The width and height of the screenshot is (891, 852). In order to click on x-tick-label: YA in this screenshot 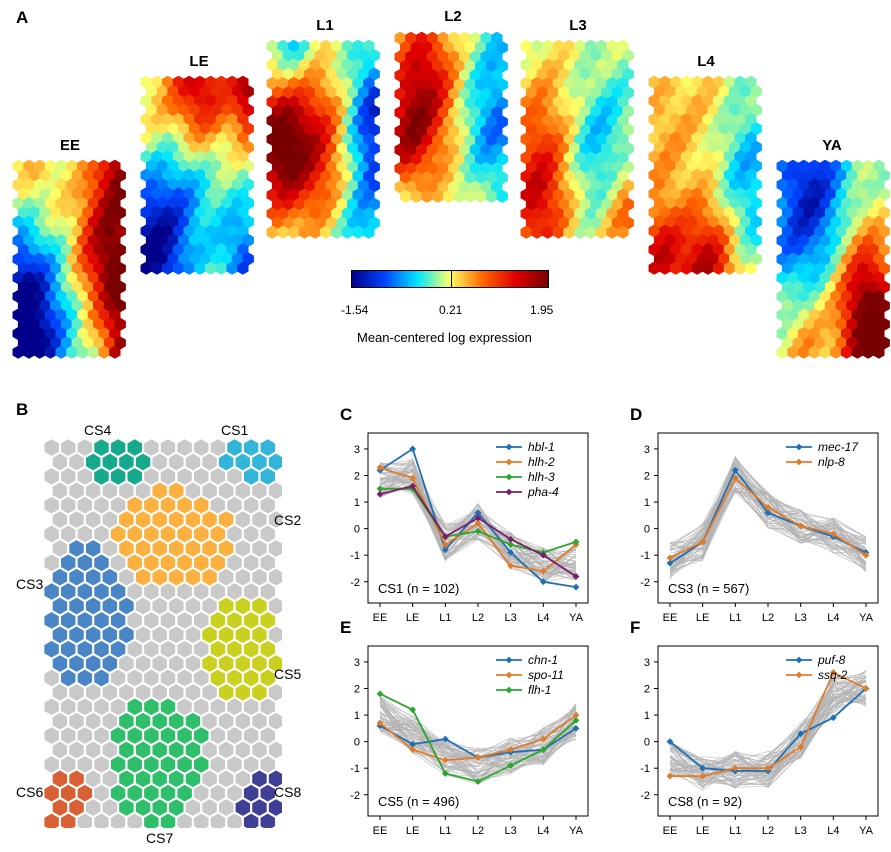, I will do `click(576, 831)`.